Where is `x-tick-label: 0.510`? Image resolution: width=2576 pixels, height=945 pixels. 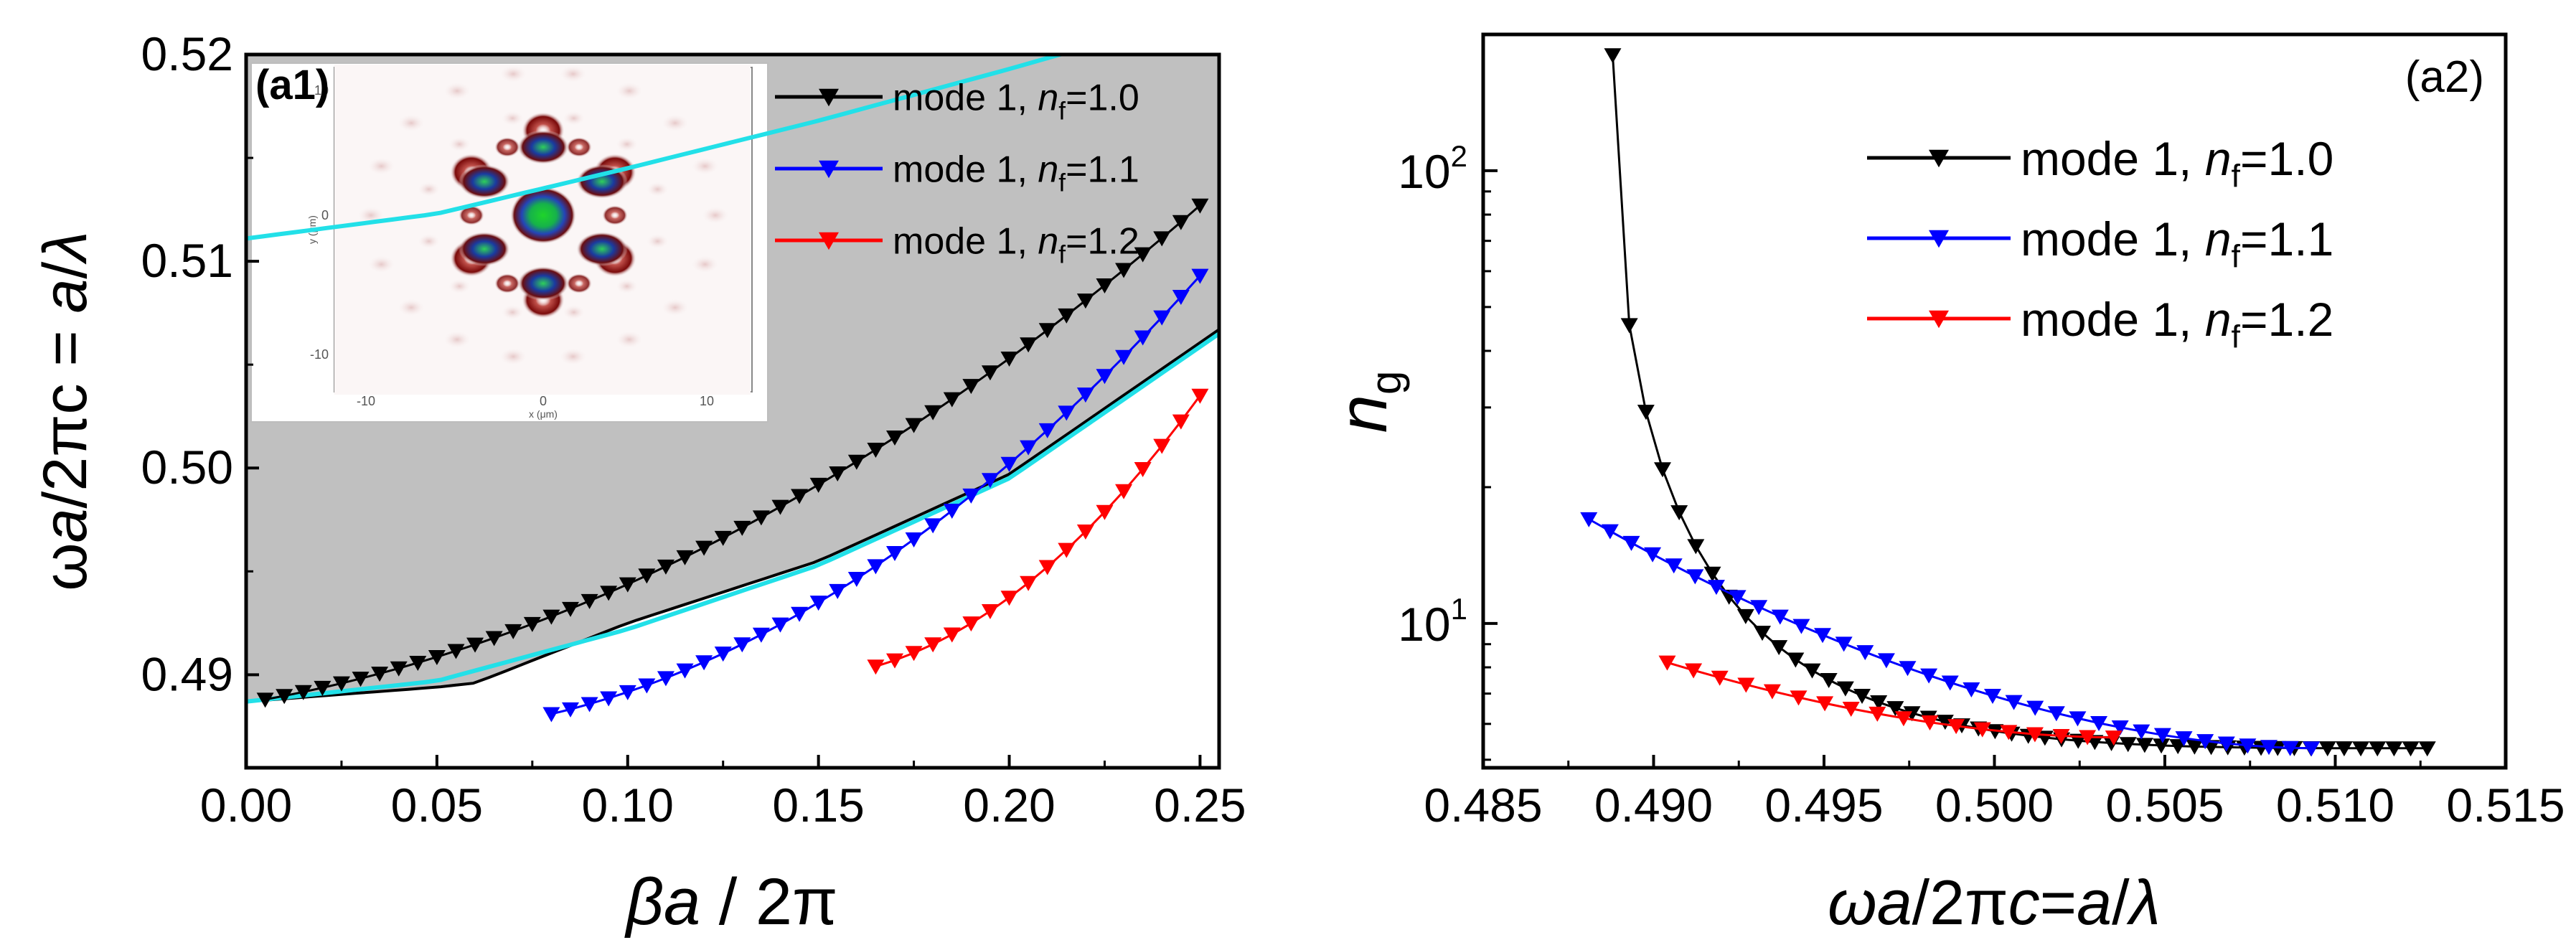
x-tick-label: 0.510 is located at coordinates (2335, 805).